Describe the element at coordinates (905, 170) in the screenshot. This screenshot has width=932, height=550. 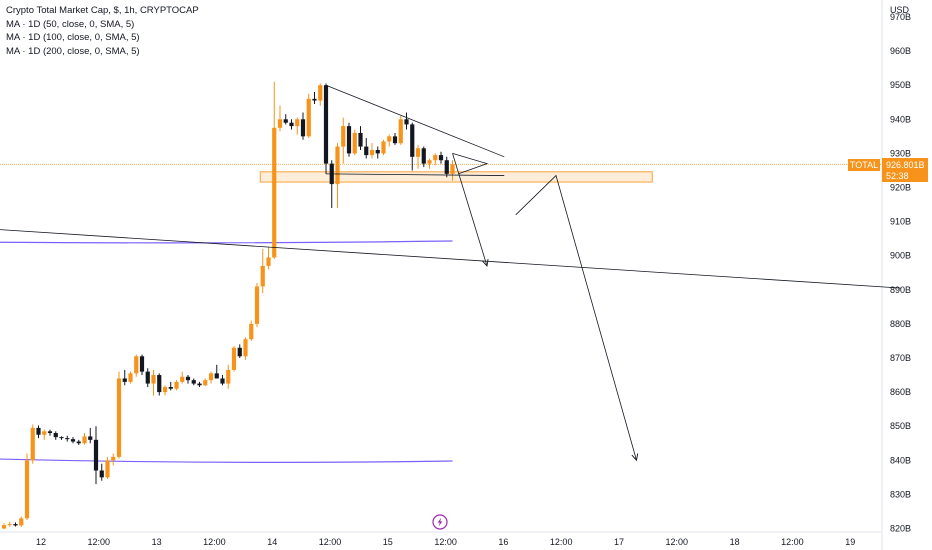
I see `price-tag-value-bg` at that location.